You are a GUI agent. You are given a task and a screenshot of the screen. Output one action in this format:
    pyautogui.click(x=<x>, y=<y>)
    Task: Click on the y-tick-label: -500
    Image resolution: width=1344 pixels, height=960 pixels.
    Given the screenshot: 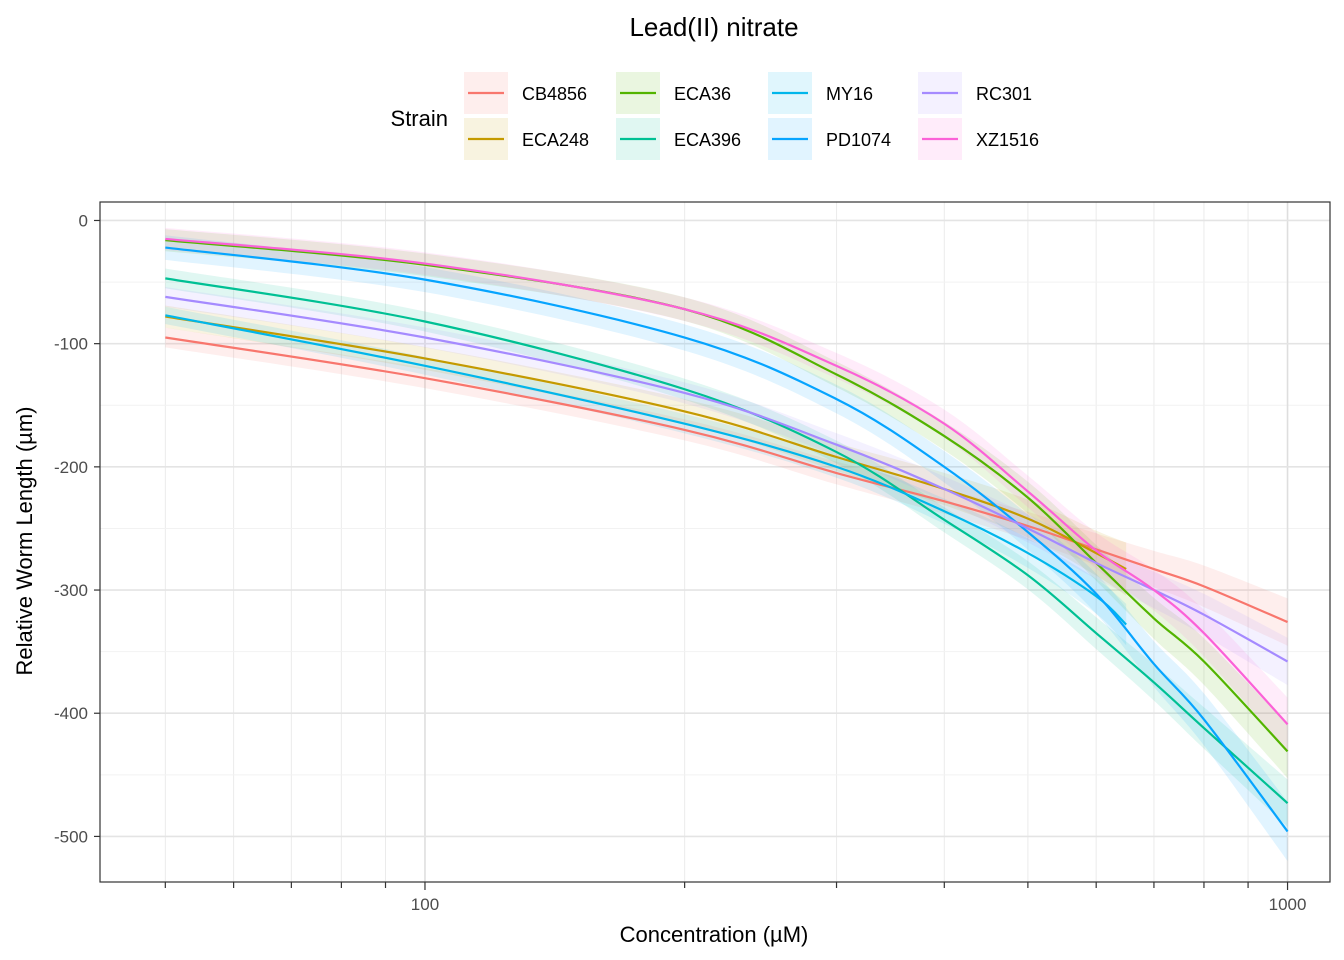 What is the action you would take?
    pyautogui.click(x=71, y=836)
    